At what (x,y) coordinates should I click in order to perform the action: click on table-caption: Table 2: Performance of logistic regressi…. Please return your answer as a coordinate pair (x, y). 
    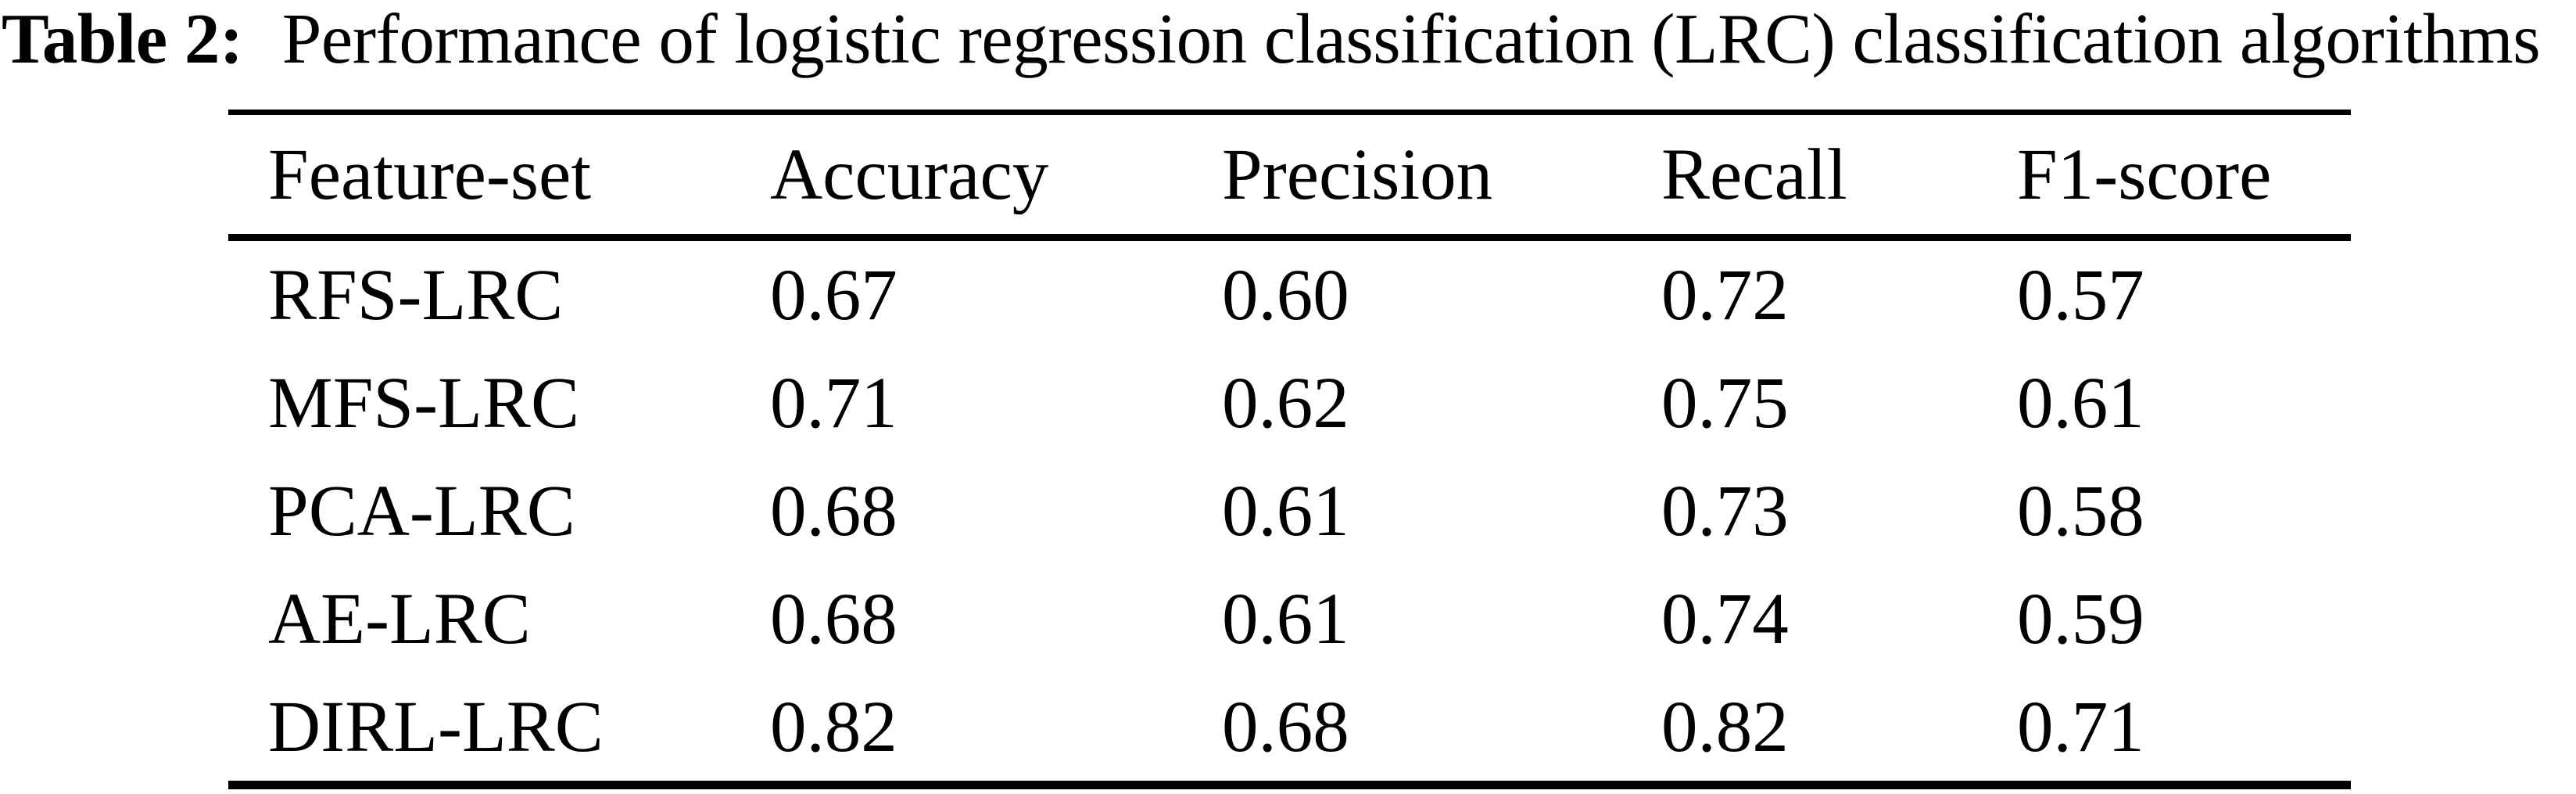
    Looking at the image, I should click on (1289, 39).